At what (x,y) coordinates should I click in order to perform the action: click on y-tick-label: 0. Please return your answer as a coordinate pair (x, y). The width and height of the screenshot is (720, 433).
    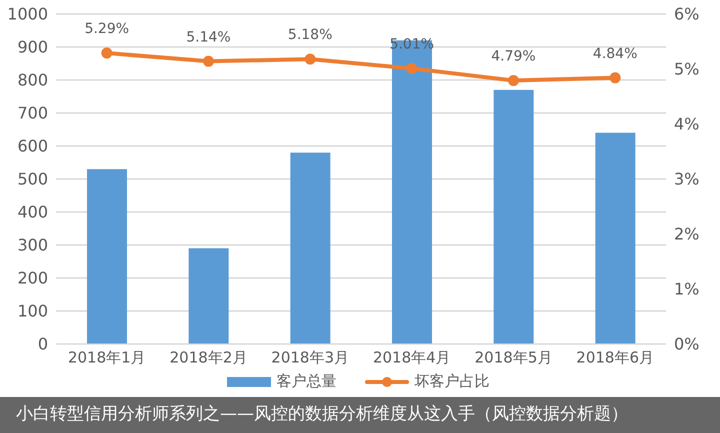
    Looking at the image, I should click on (43, 344).